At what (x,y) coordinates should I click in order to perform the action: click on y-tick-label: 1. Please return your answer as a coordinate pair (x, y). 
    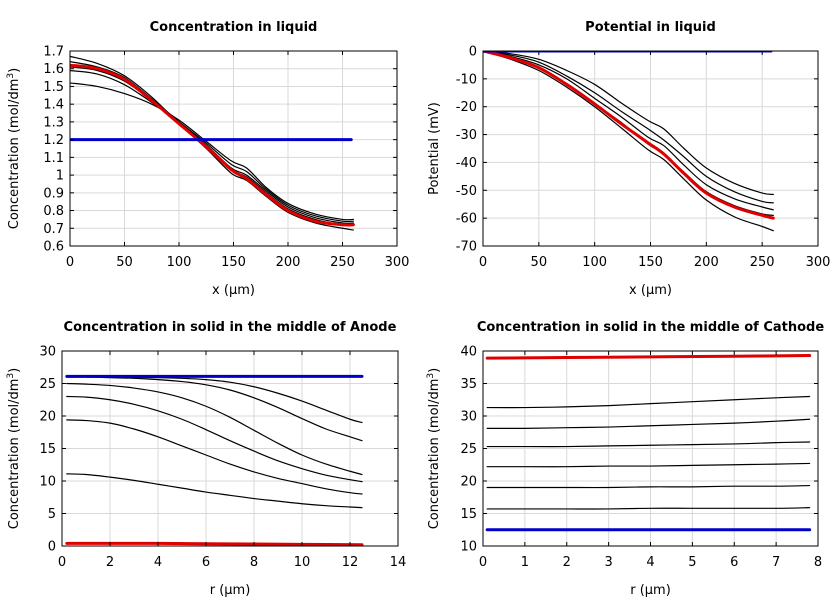
    Looking at the image, I should click on (60, 176).